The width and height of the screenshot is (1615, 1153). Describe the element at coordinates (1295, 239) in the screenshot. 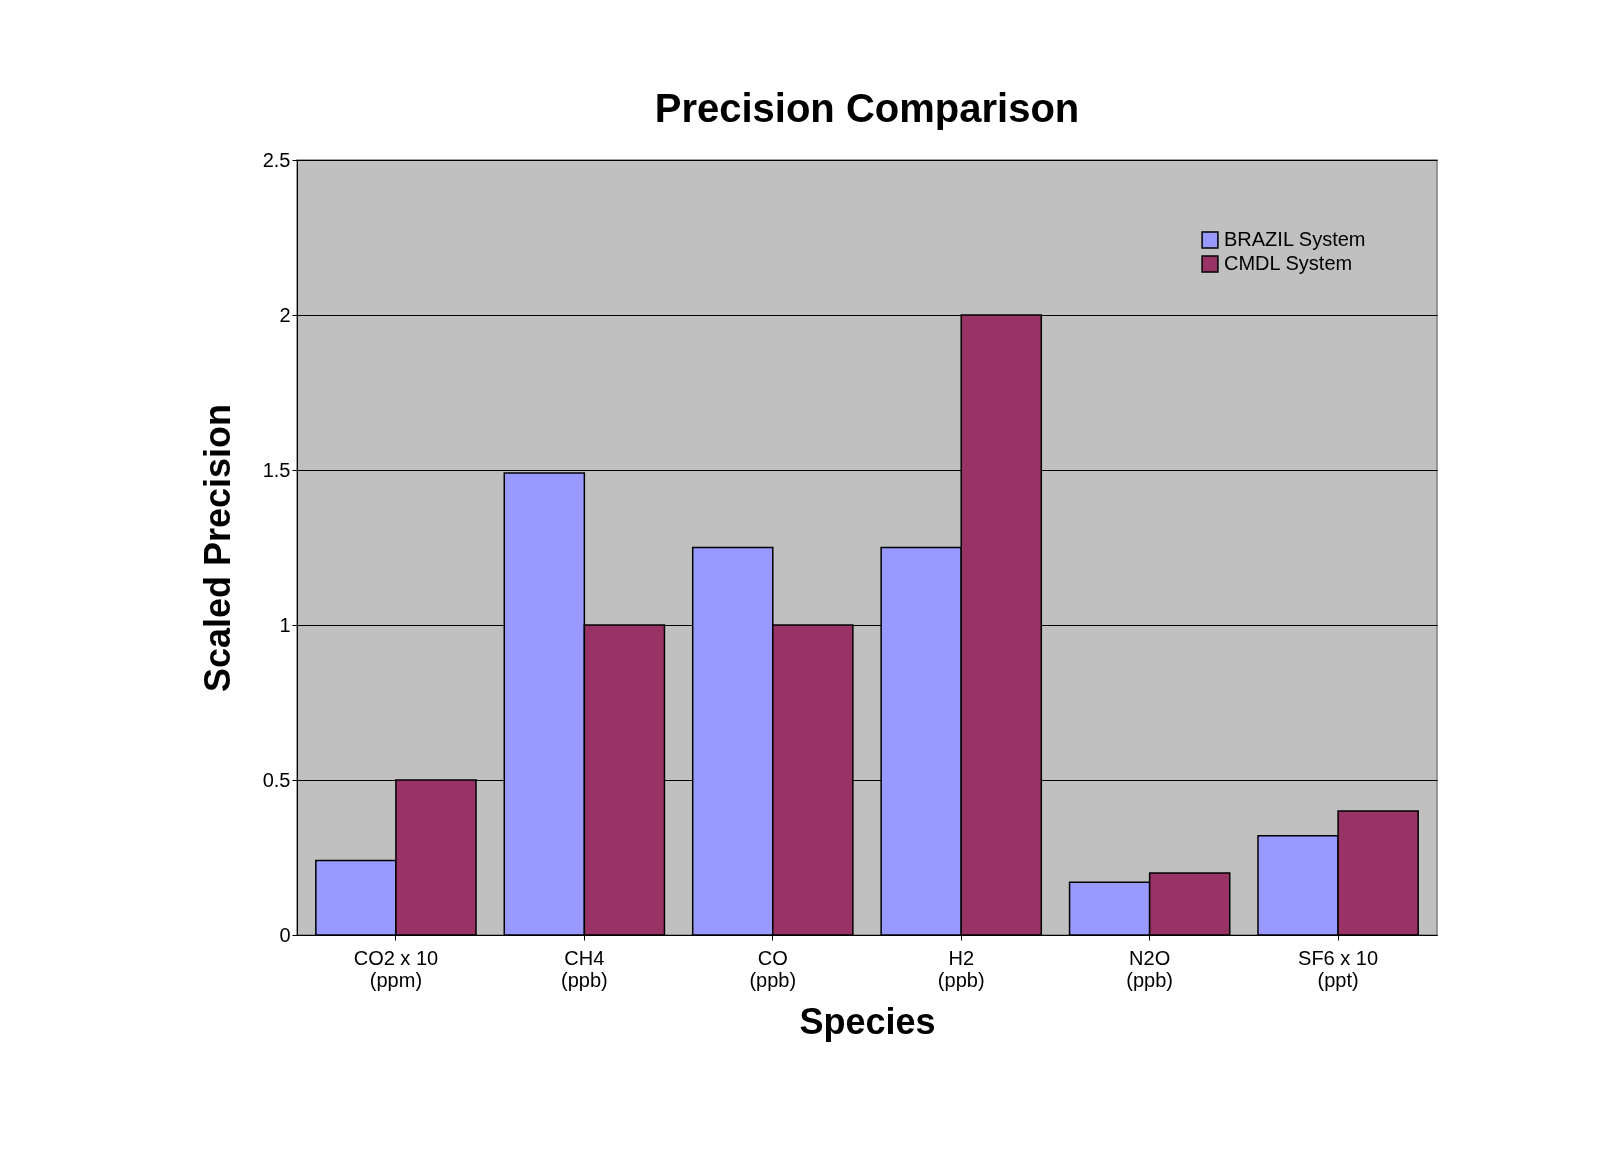

I see `legend-label: BRAZIL System` at that location.